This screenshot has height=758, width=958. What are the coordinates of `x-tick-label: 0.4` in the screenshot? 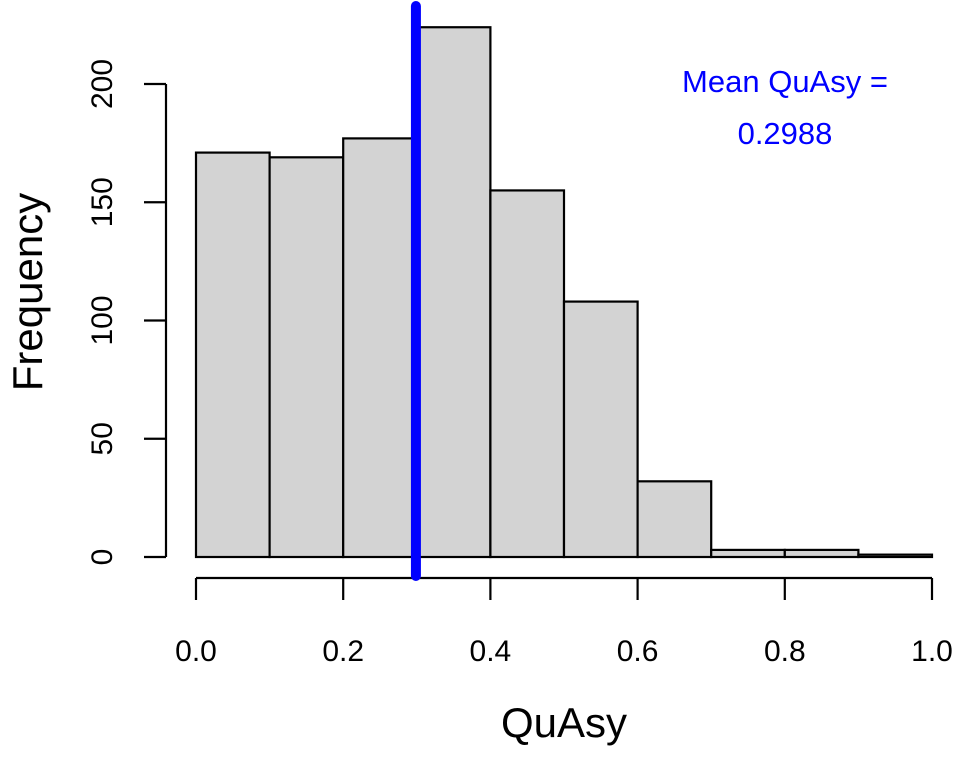 It's located at (491, 651).